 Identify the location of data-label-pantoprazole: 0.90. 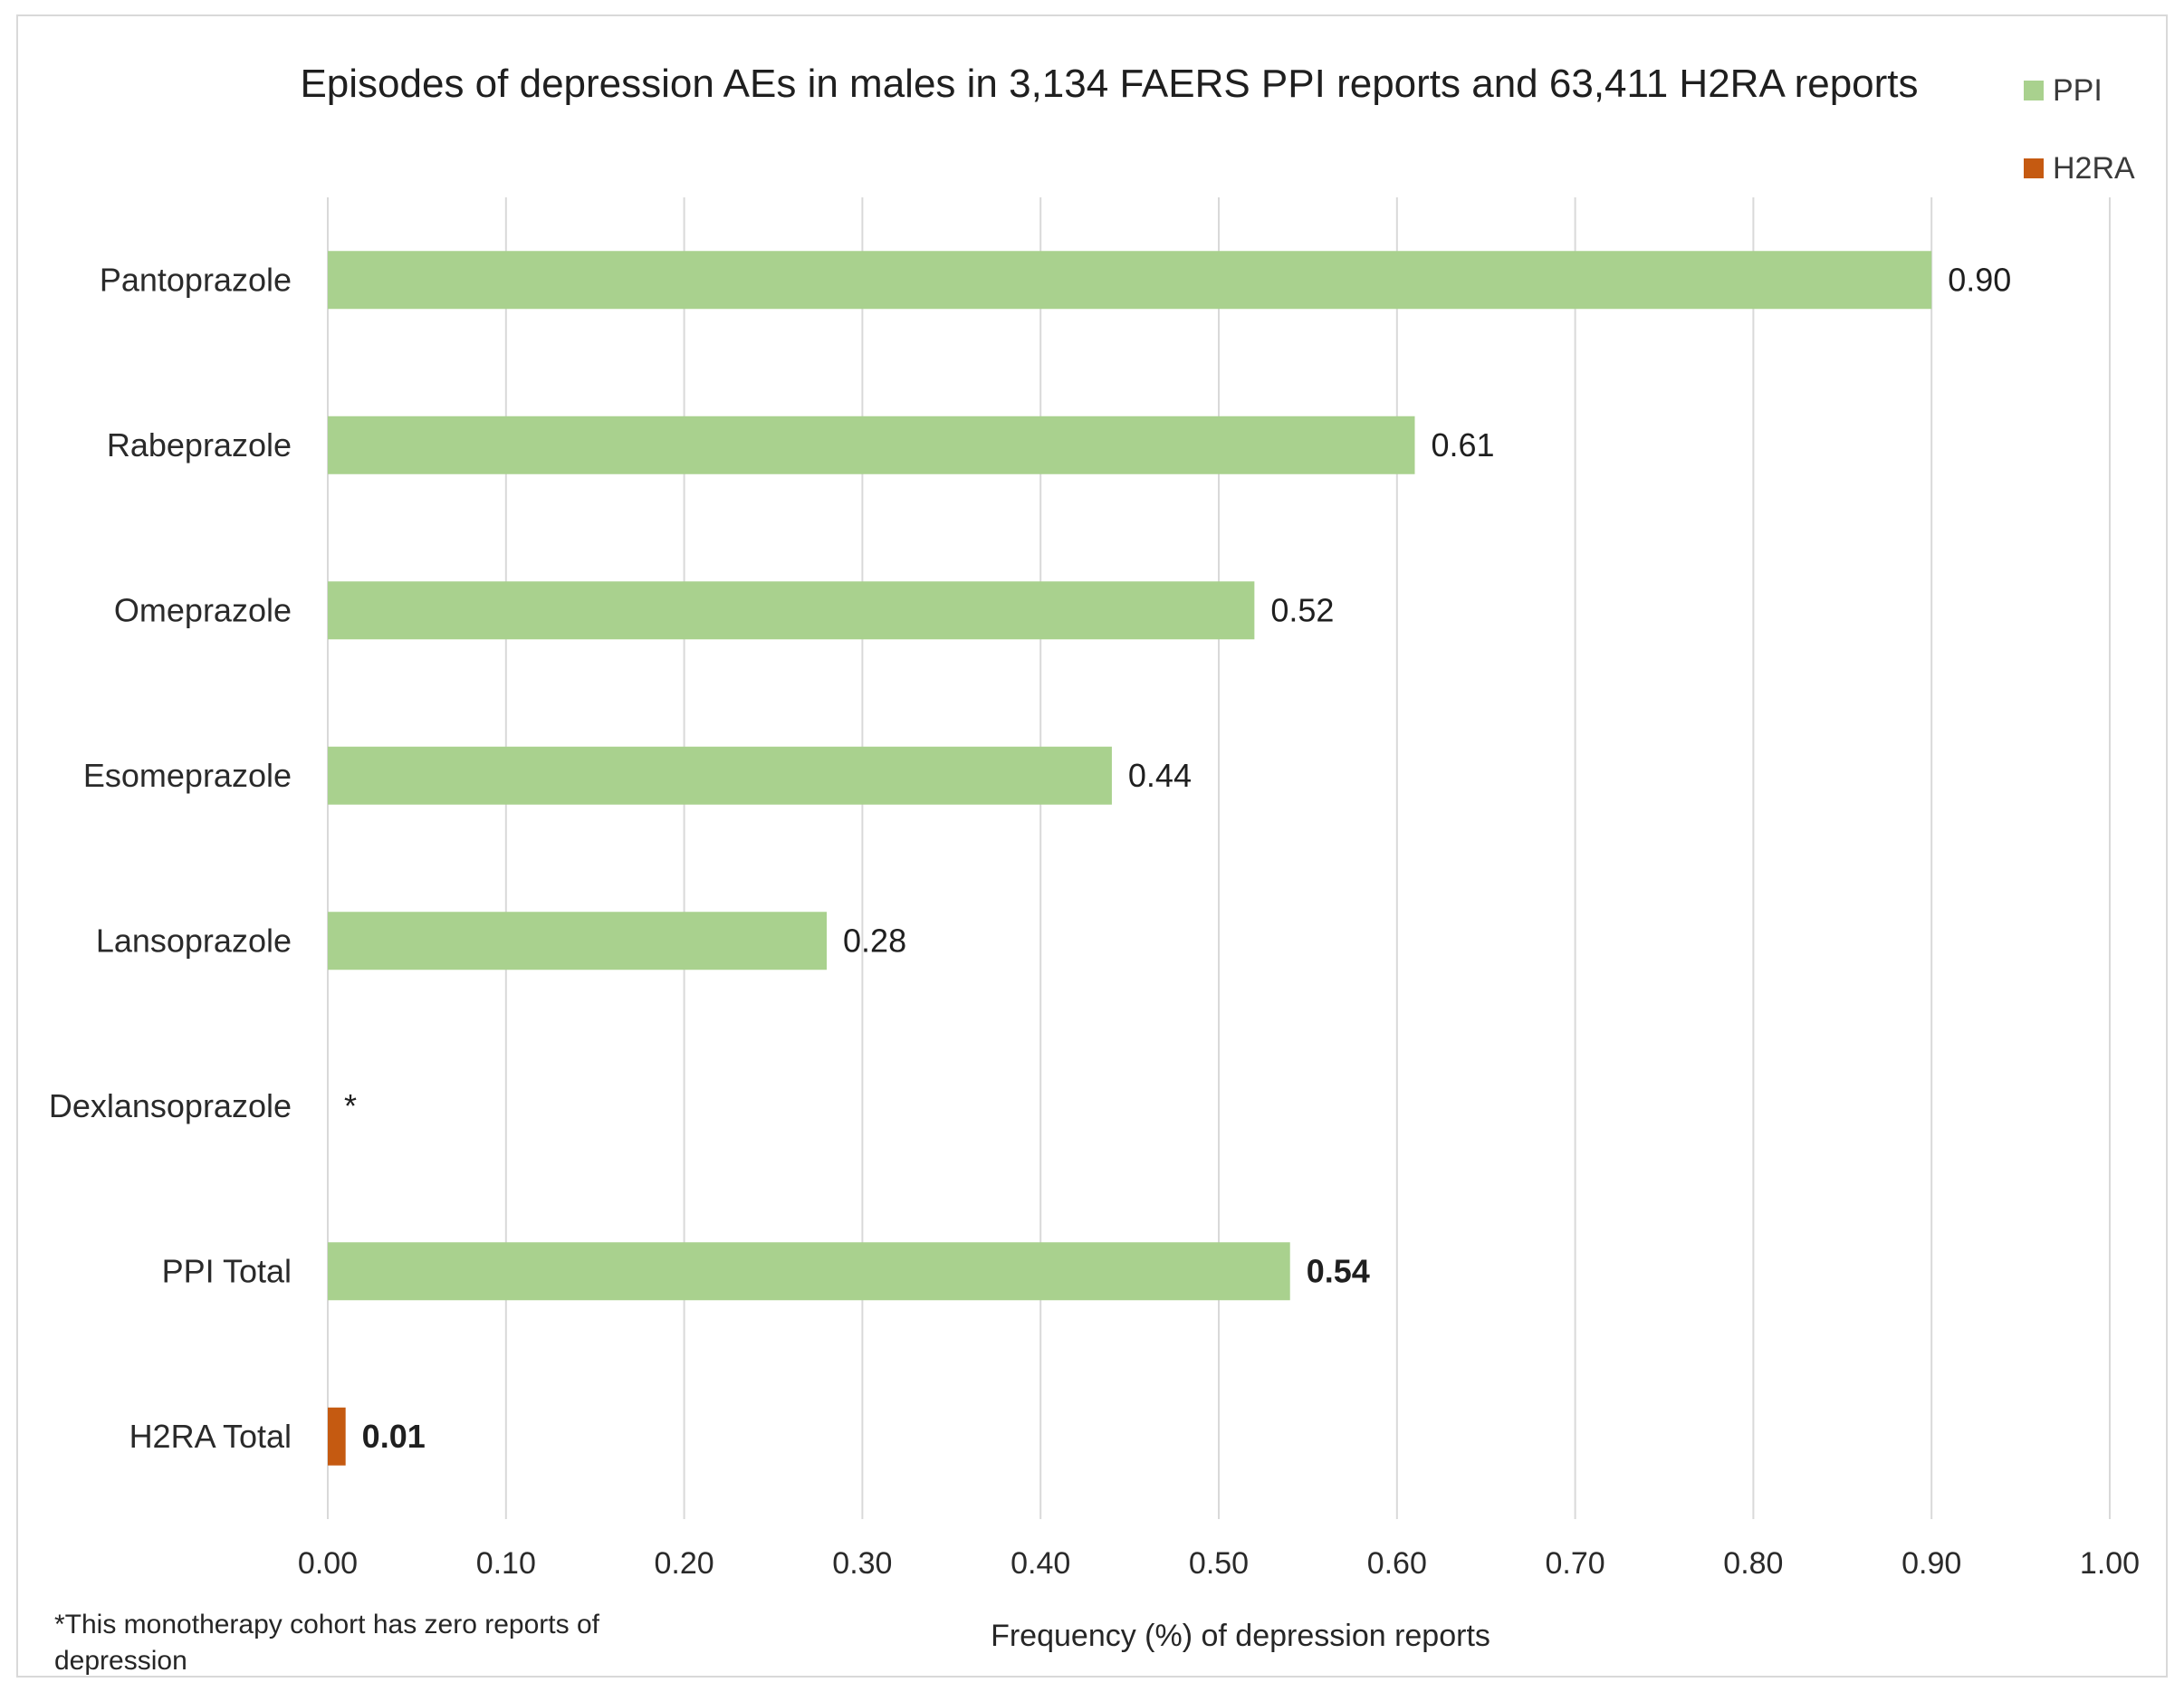
(1979, 279).